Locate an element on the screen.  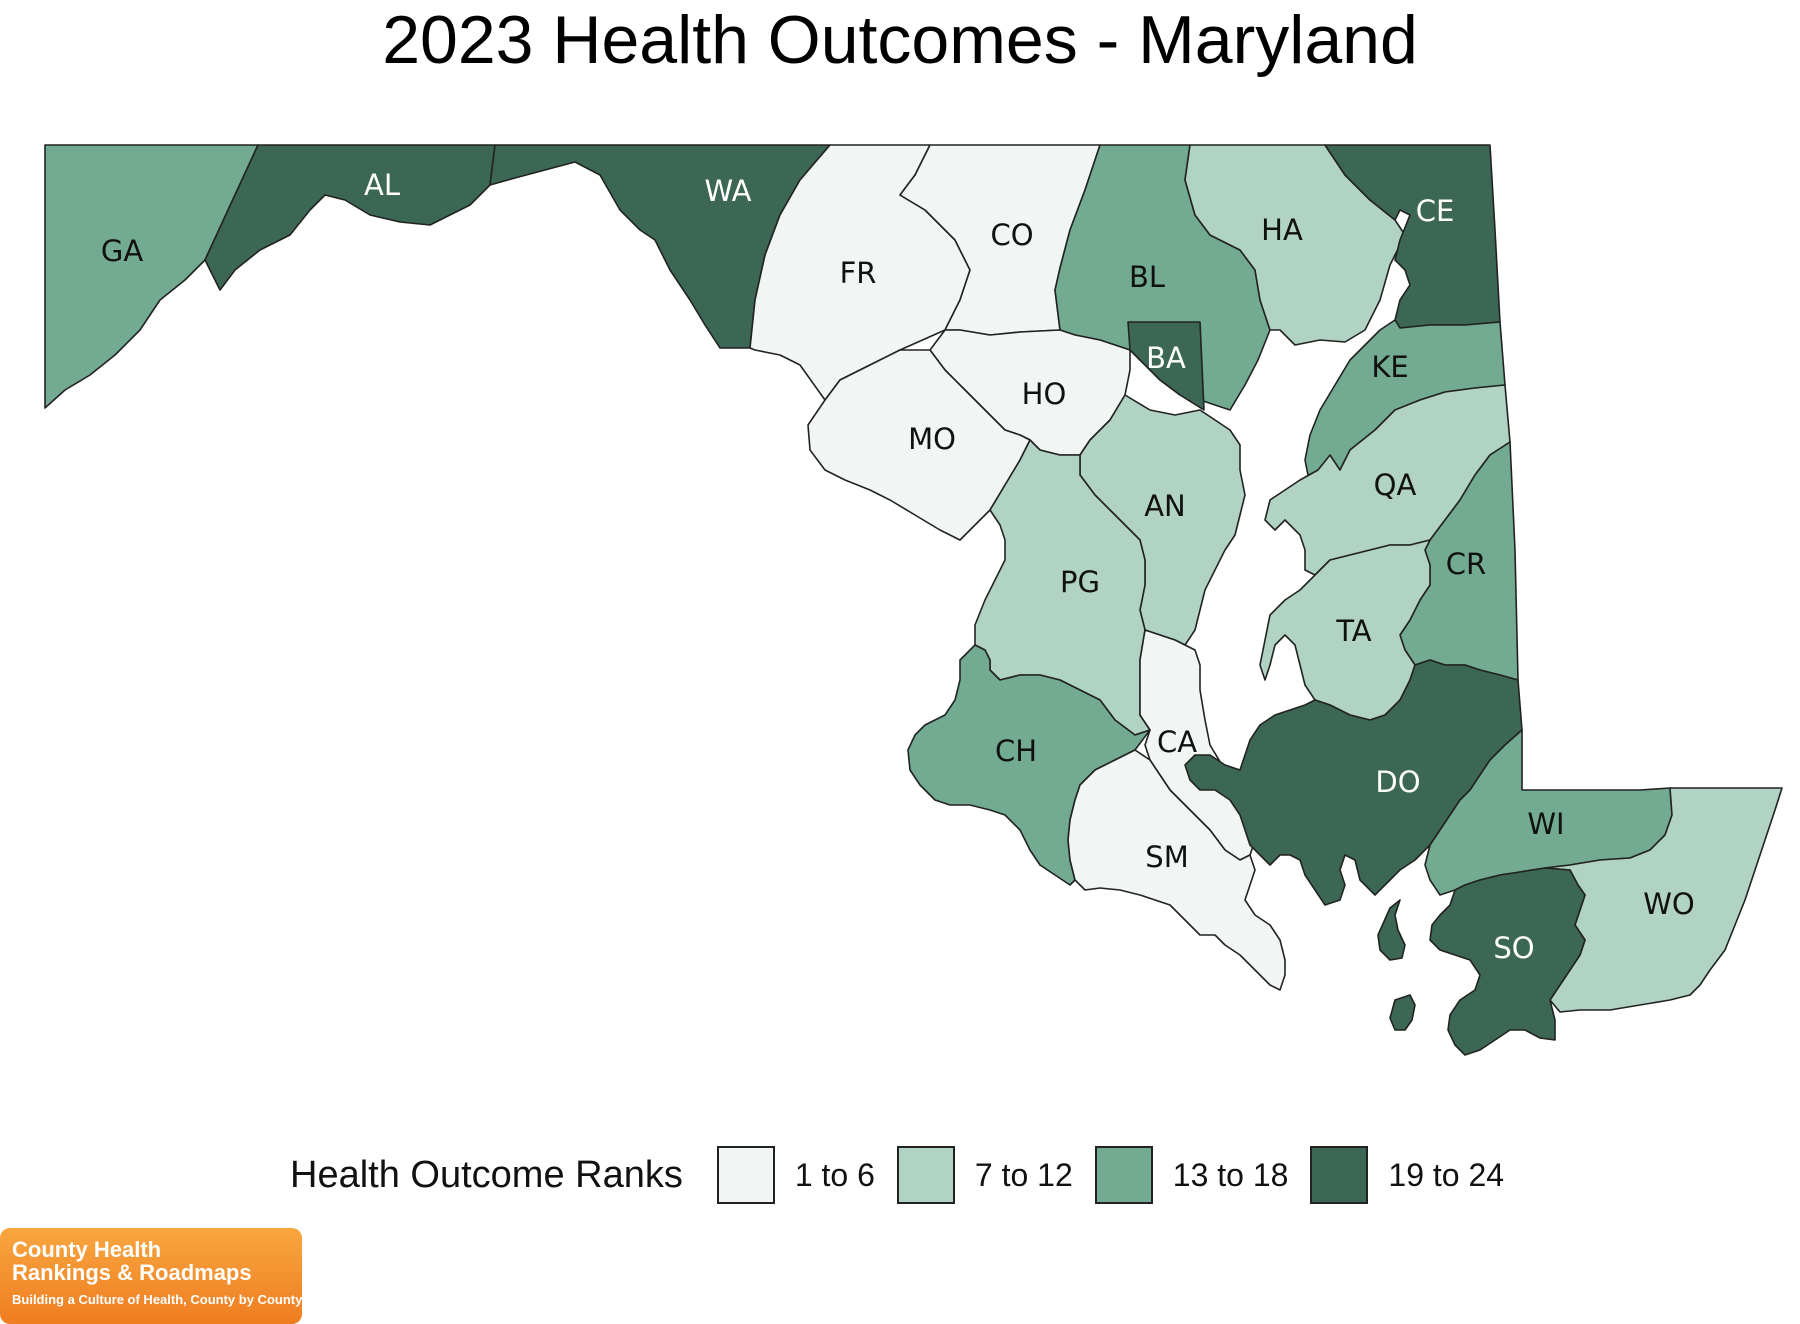
county-ta is located at coordinates (1345, 630).